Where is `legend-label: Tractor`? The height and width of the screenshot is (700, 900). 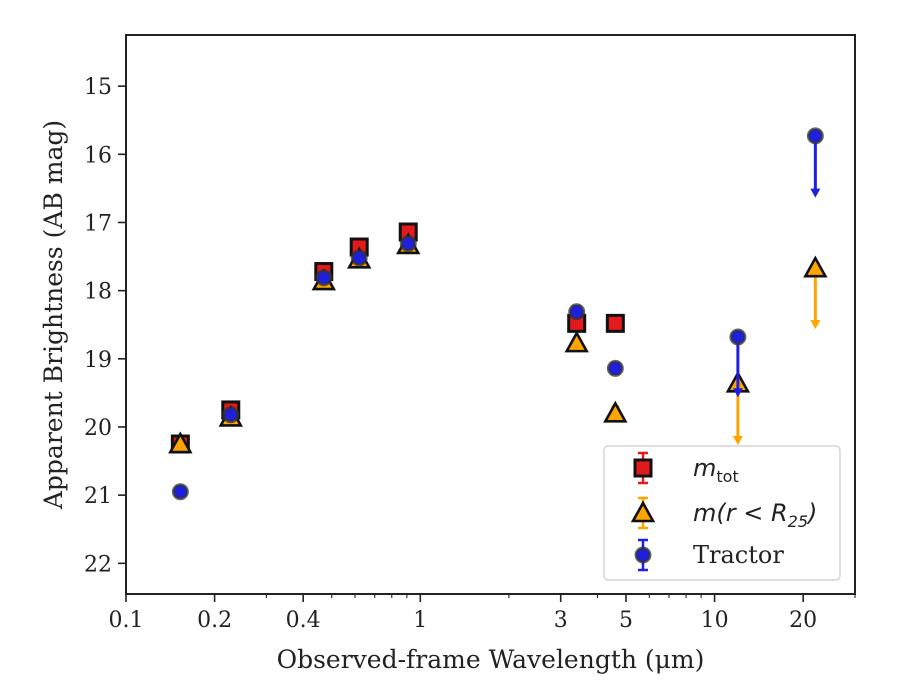
legend-label: Tractor is located at coordinates (738, 555).